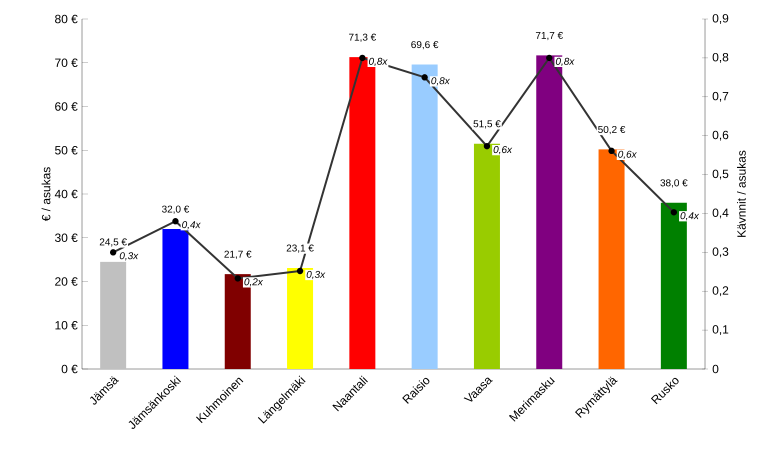 This screenshot has height=474, width=780. I want to click on data-label: 50,2 €, so click(612, 130).